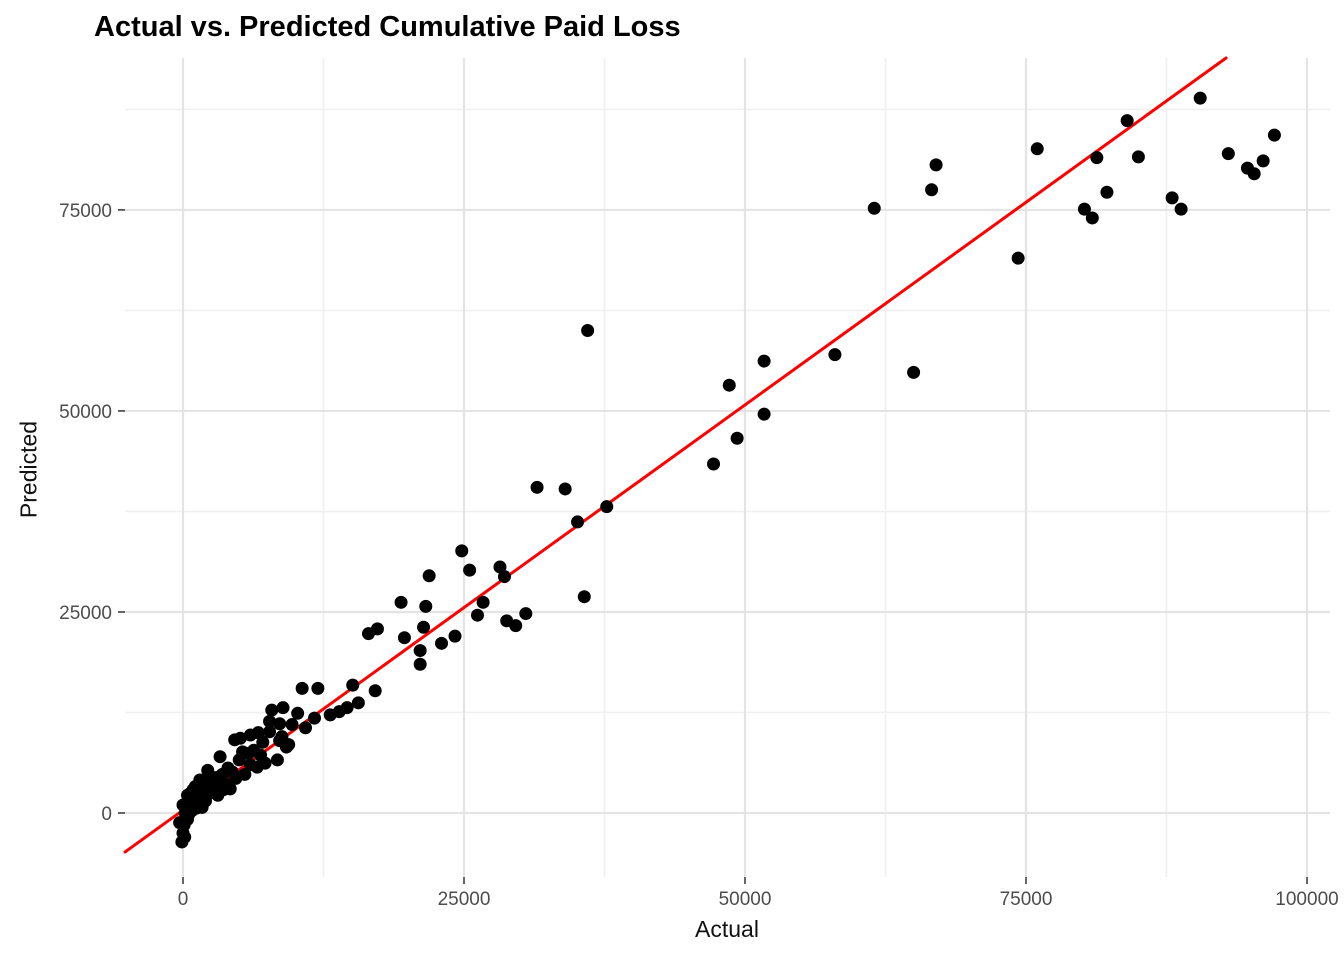  What do you see at coordinates (106, 814) in the screenshot?
I see `y-tick-label: 0` at bounding box center [106, 814].